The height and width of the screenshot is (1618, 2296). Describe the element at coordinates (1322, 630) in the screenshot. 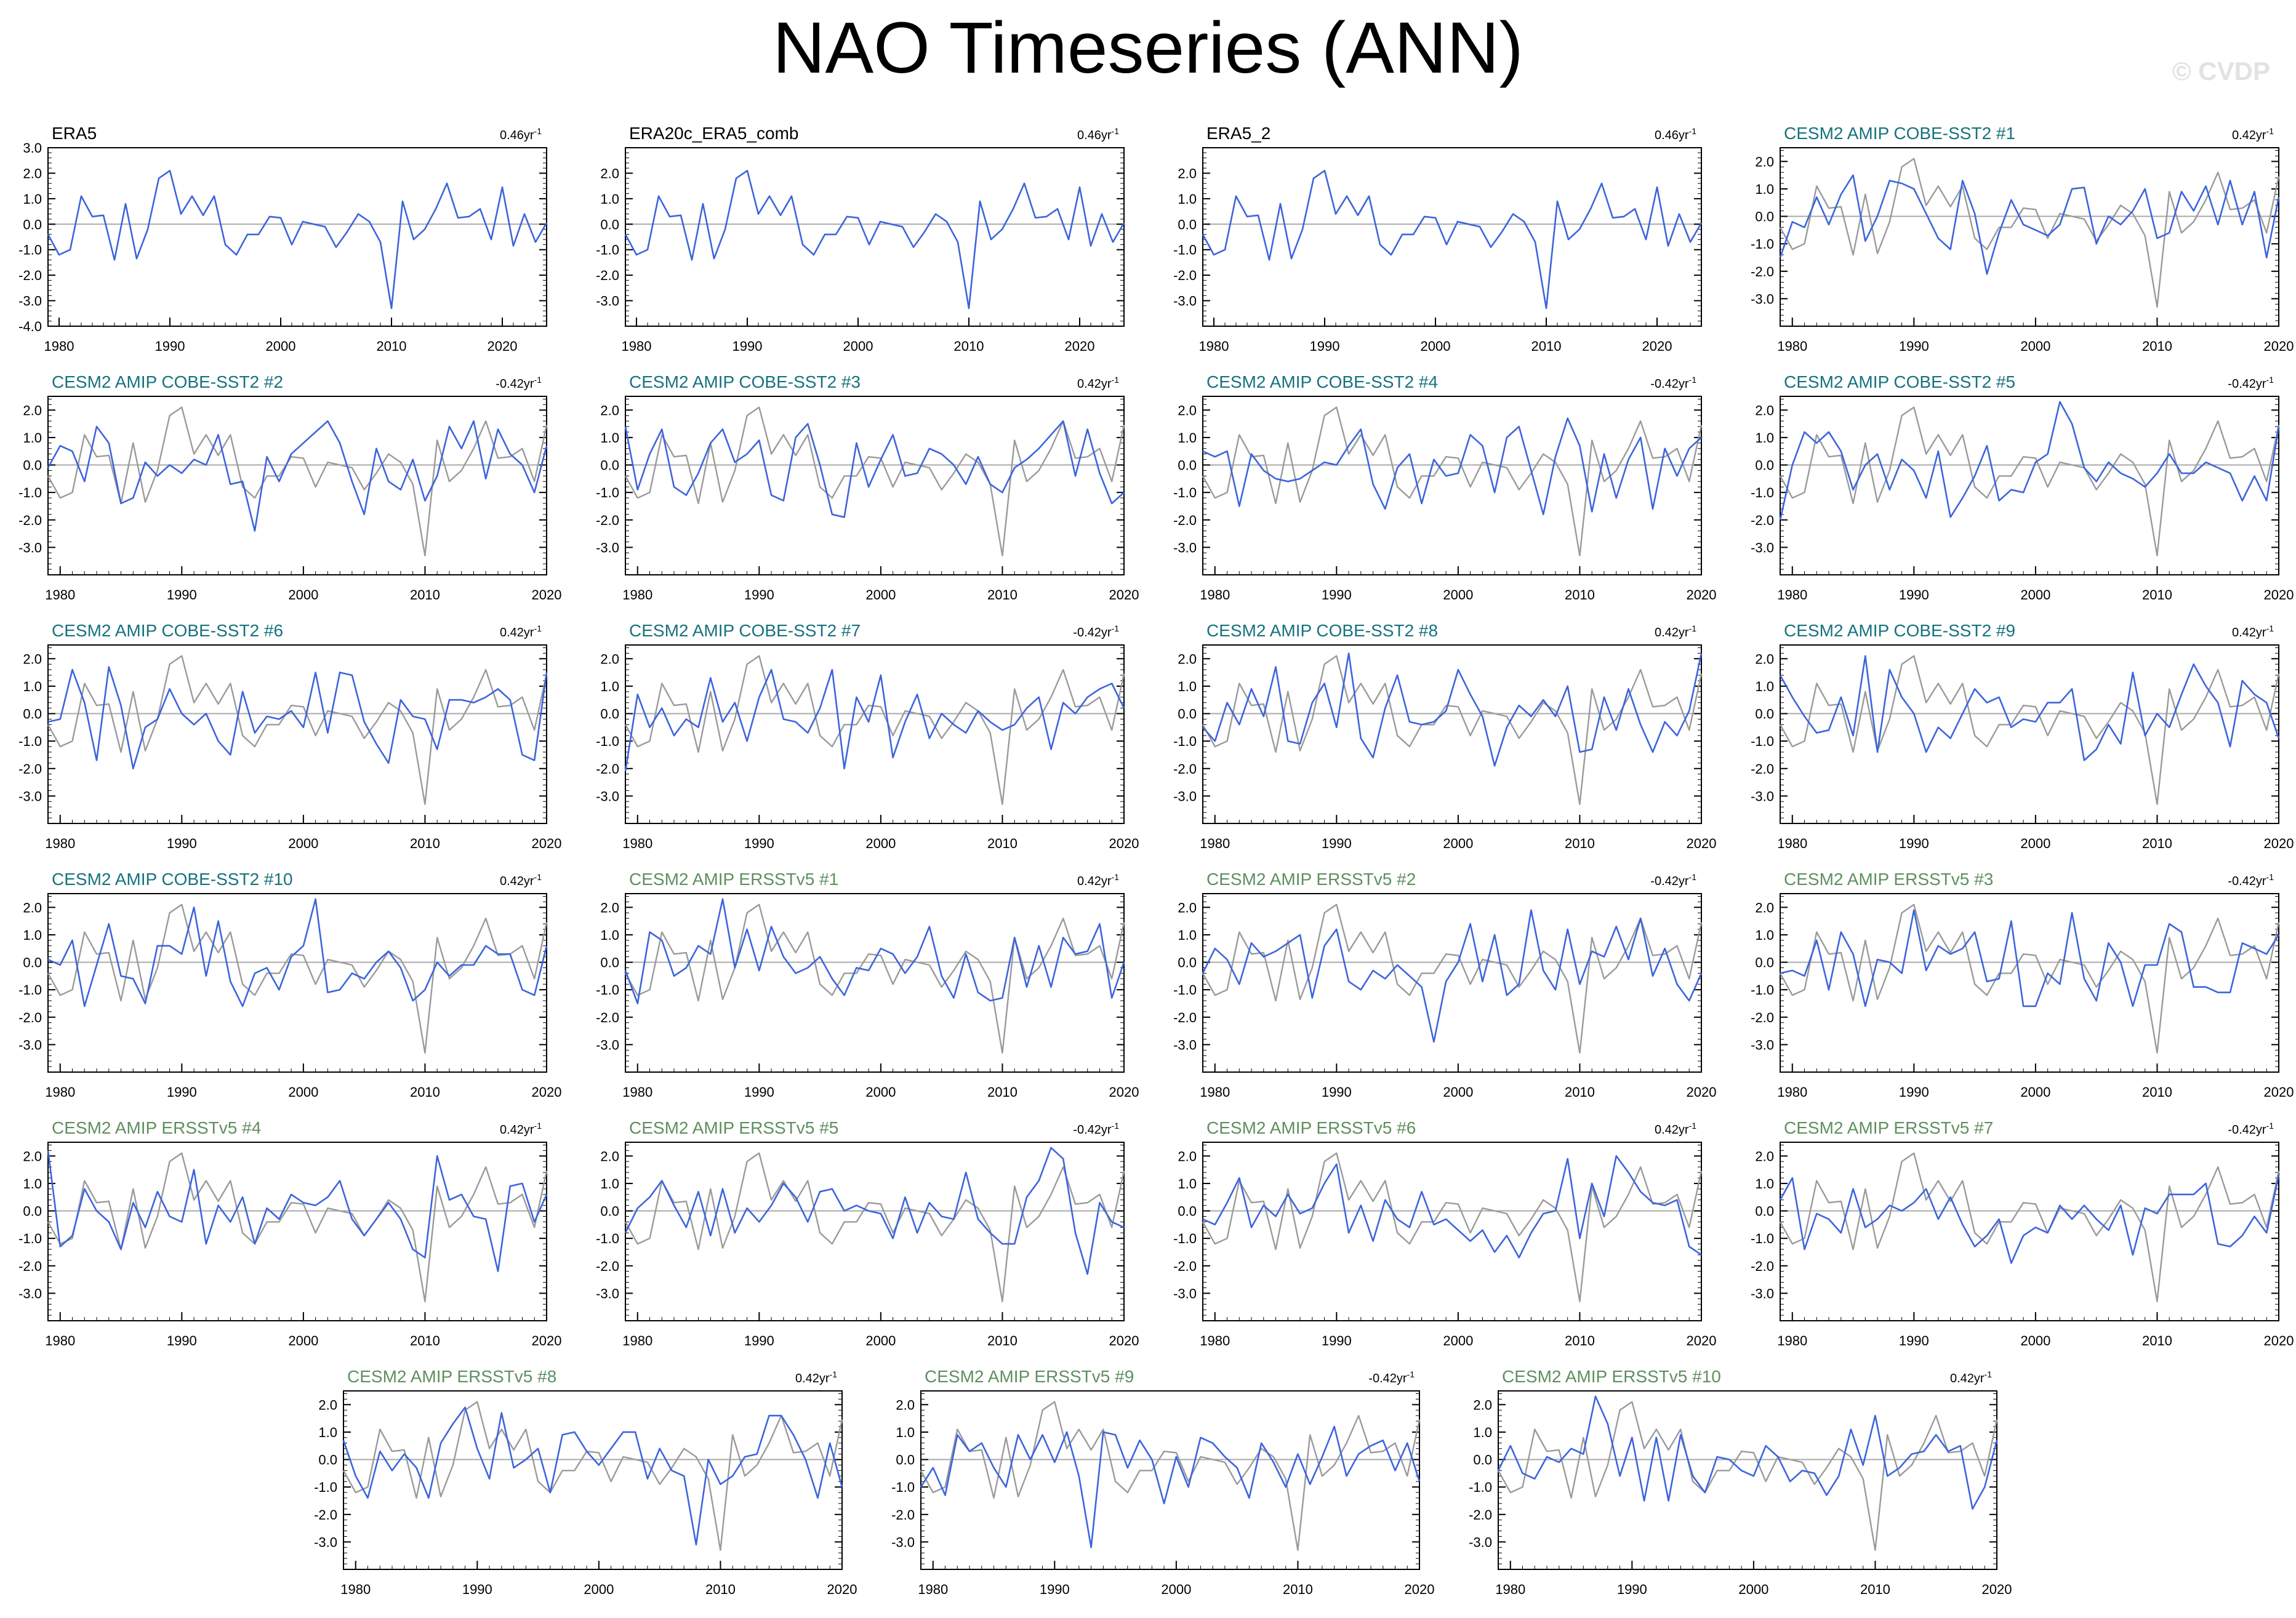

I see `panel-title: CESM2 AMIP COBE-SST2 #8` at that location.